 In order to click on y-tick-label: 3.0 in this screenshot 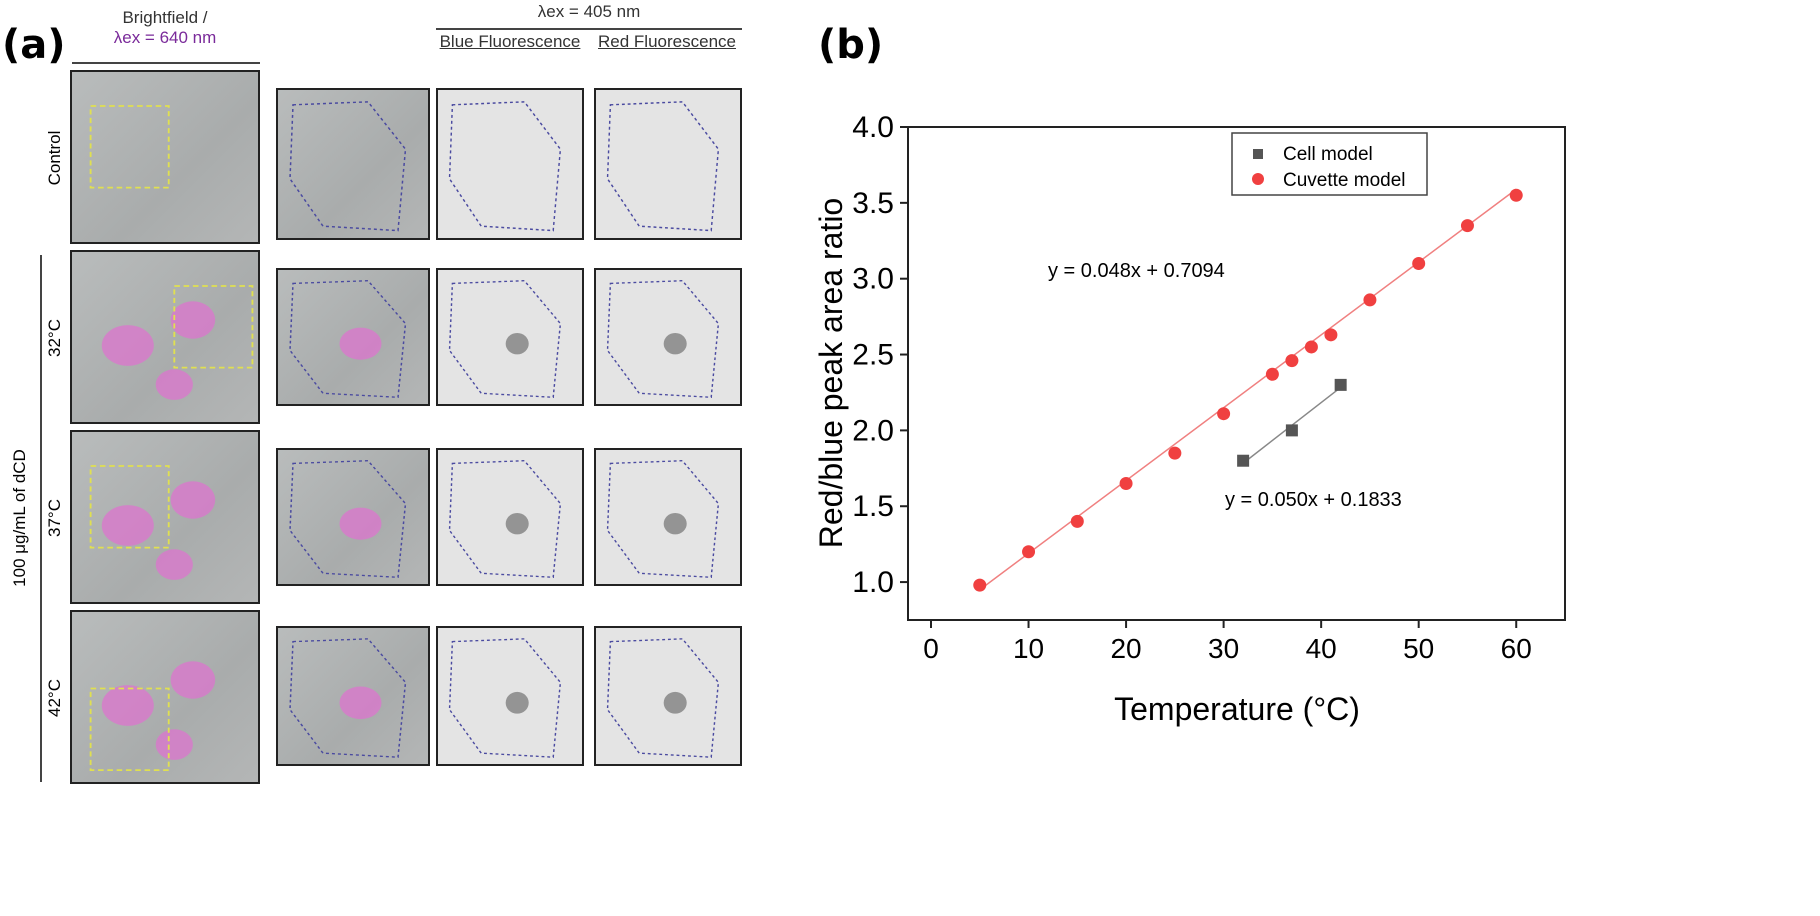, I will do `click(873, 279)`.